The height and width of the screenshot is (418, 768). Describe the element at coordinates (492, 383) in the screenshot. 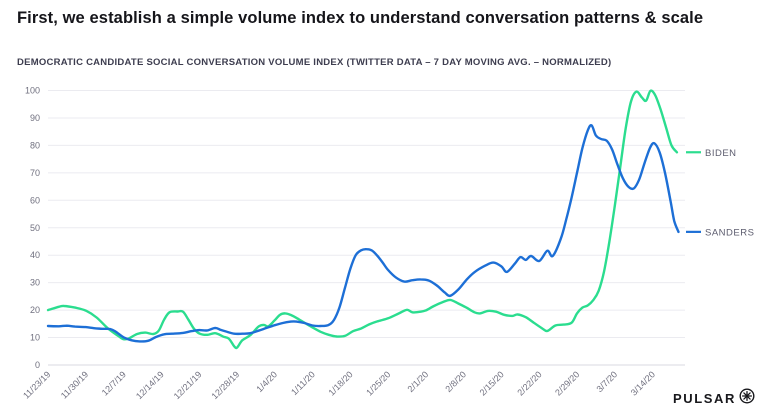

I see `x-axis-tick-label: 2/15/20` at that location.